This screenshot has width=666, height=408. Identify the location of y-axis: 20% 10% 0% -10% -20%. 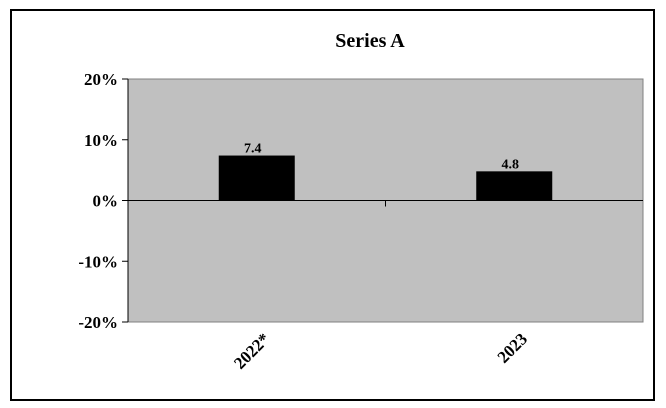
(103, 201).